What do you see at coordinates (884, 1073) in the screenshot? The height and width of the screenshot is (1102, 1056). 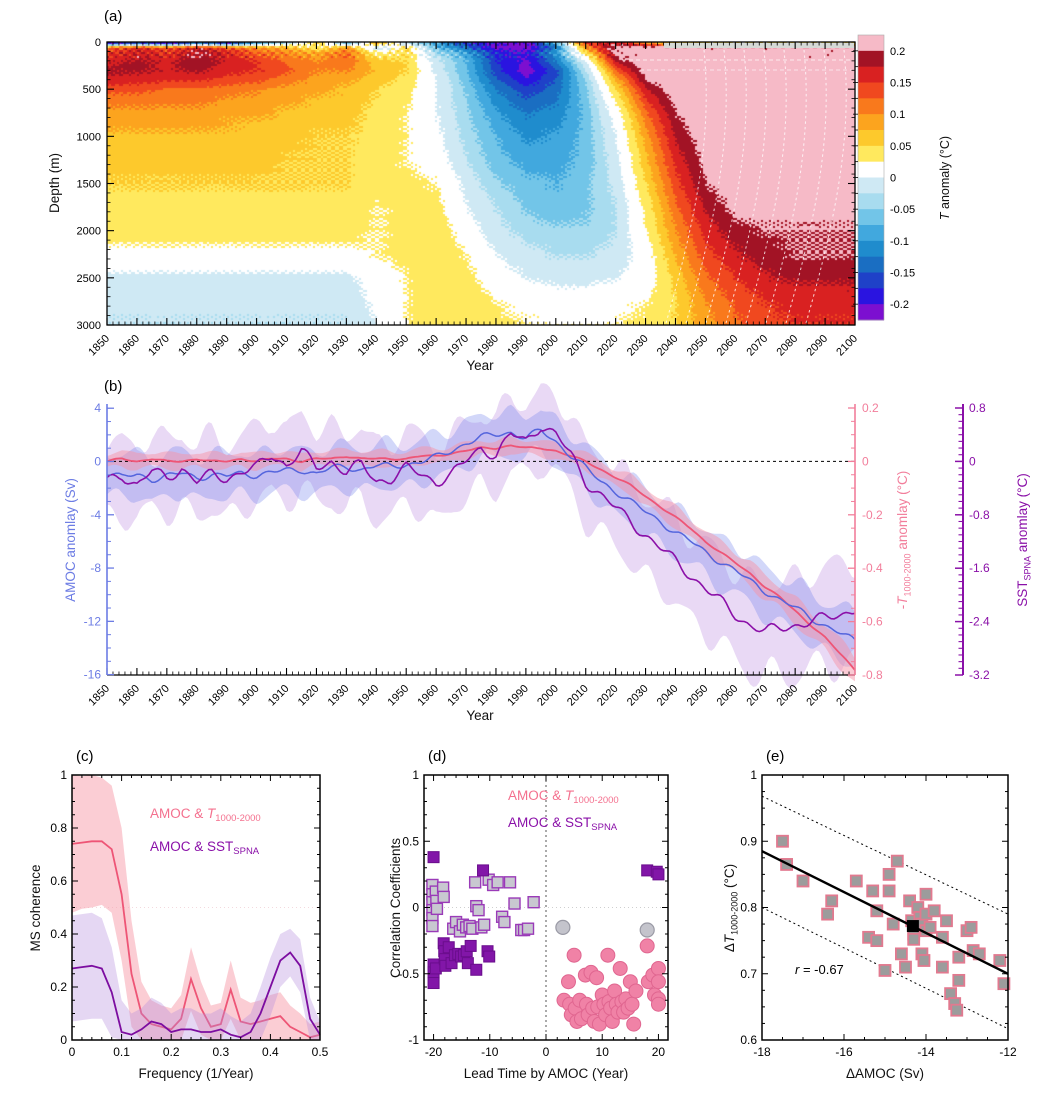 I see `panel-e-x-title: ΔAMOC (Sv)` at bounding box center [884, 1073].